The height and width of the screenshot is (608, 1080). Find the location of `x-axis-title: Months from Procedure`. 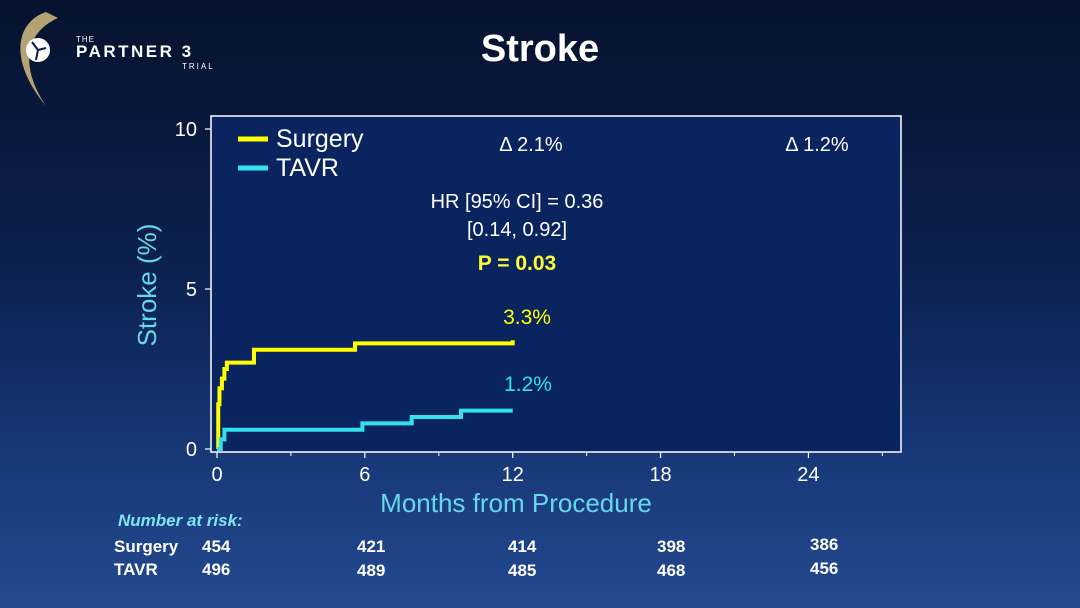

x-axis-title: Months from Procedure is located at coordinates (516, 503).